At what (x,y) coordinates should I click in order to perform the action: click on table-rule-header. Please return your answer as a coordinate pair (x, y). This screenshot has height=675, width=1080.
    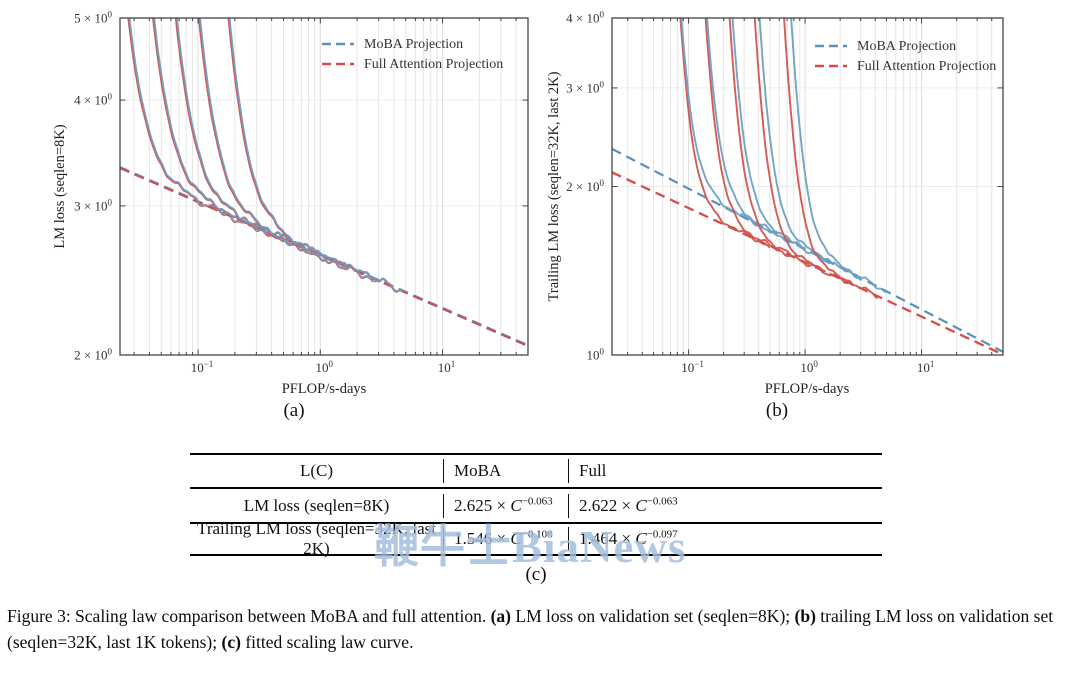
    Looking at the image, I should click on (536, 488).